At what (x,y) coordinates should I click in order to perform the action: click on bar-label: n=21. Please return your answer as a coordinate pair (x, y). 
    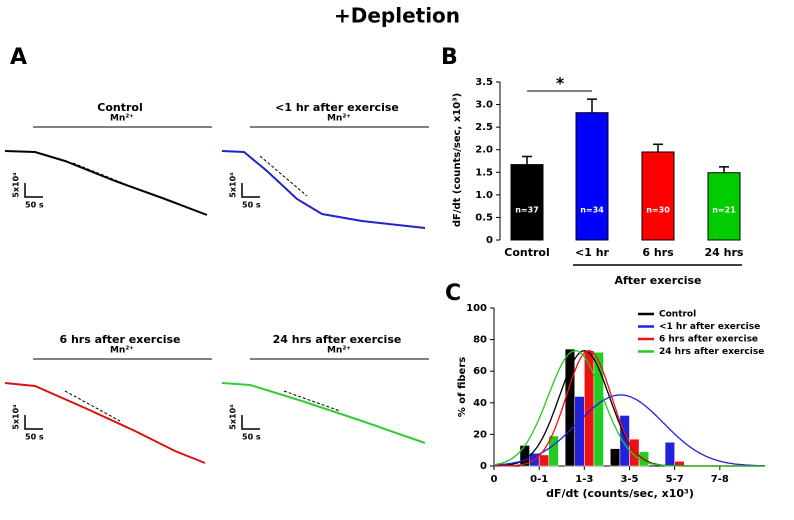
    Looking at the image, I should click on (724, 210).